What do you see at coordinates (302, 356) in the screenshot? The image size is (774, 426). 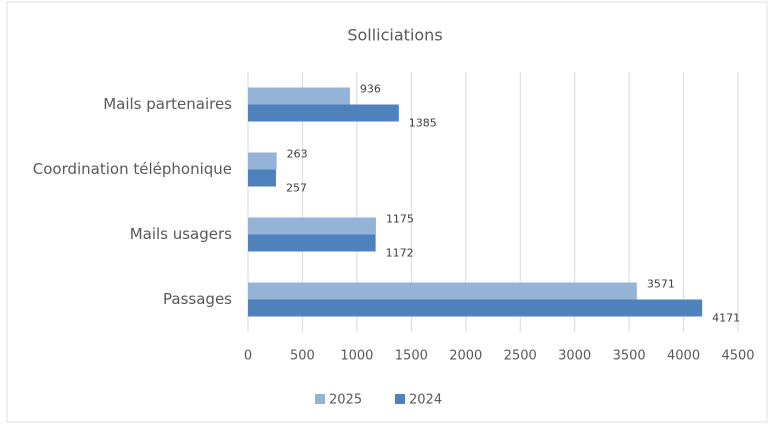 I see `x-tick-label: 500` at bounding box center [302, 356].